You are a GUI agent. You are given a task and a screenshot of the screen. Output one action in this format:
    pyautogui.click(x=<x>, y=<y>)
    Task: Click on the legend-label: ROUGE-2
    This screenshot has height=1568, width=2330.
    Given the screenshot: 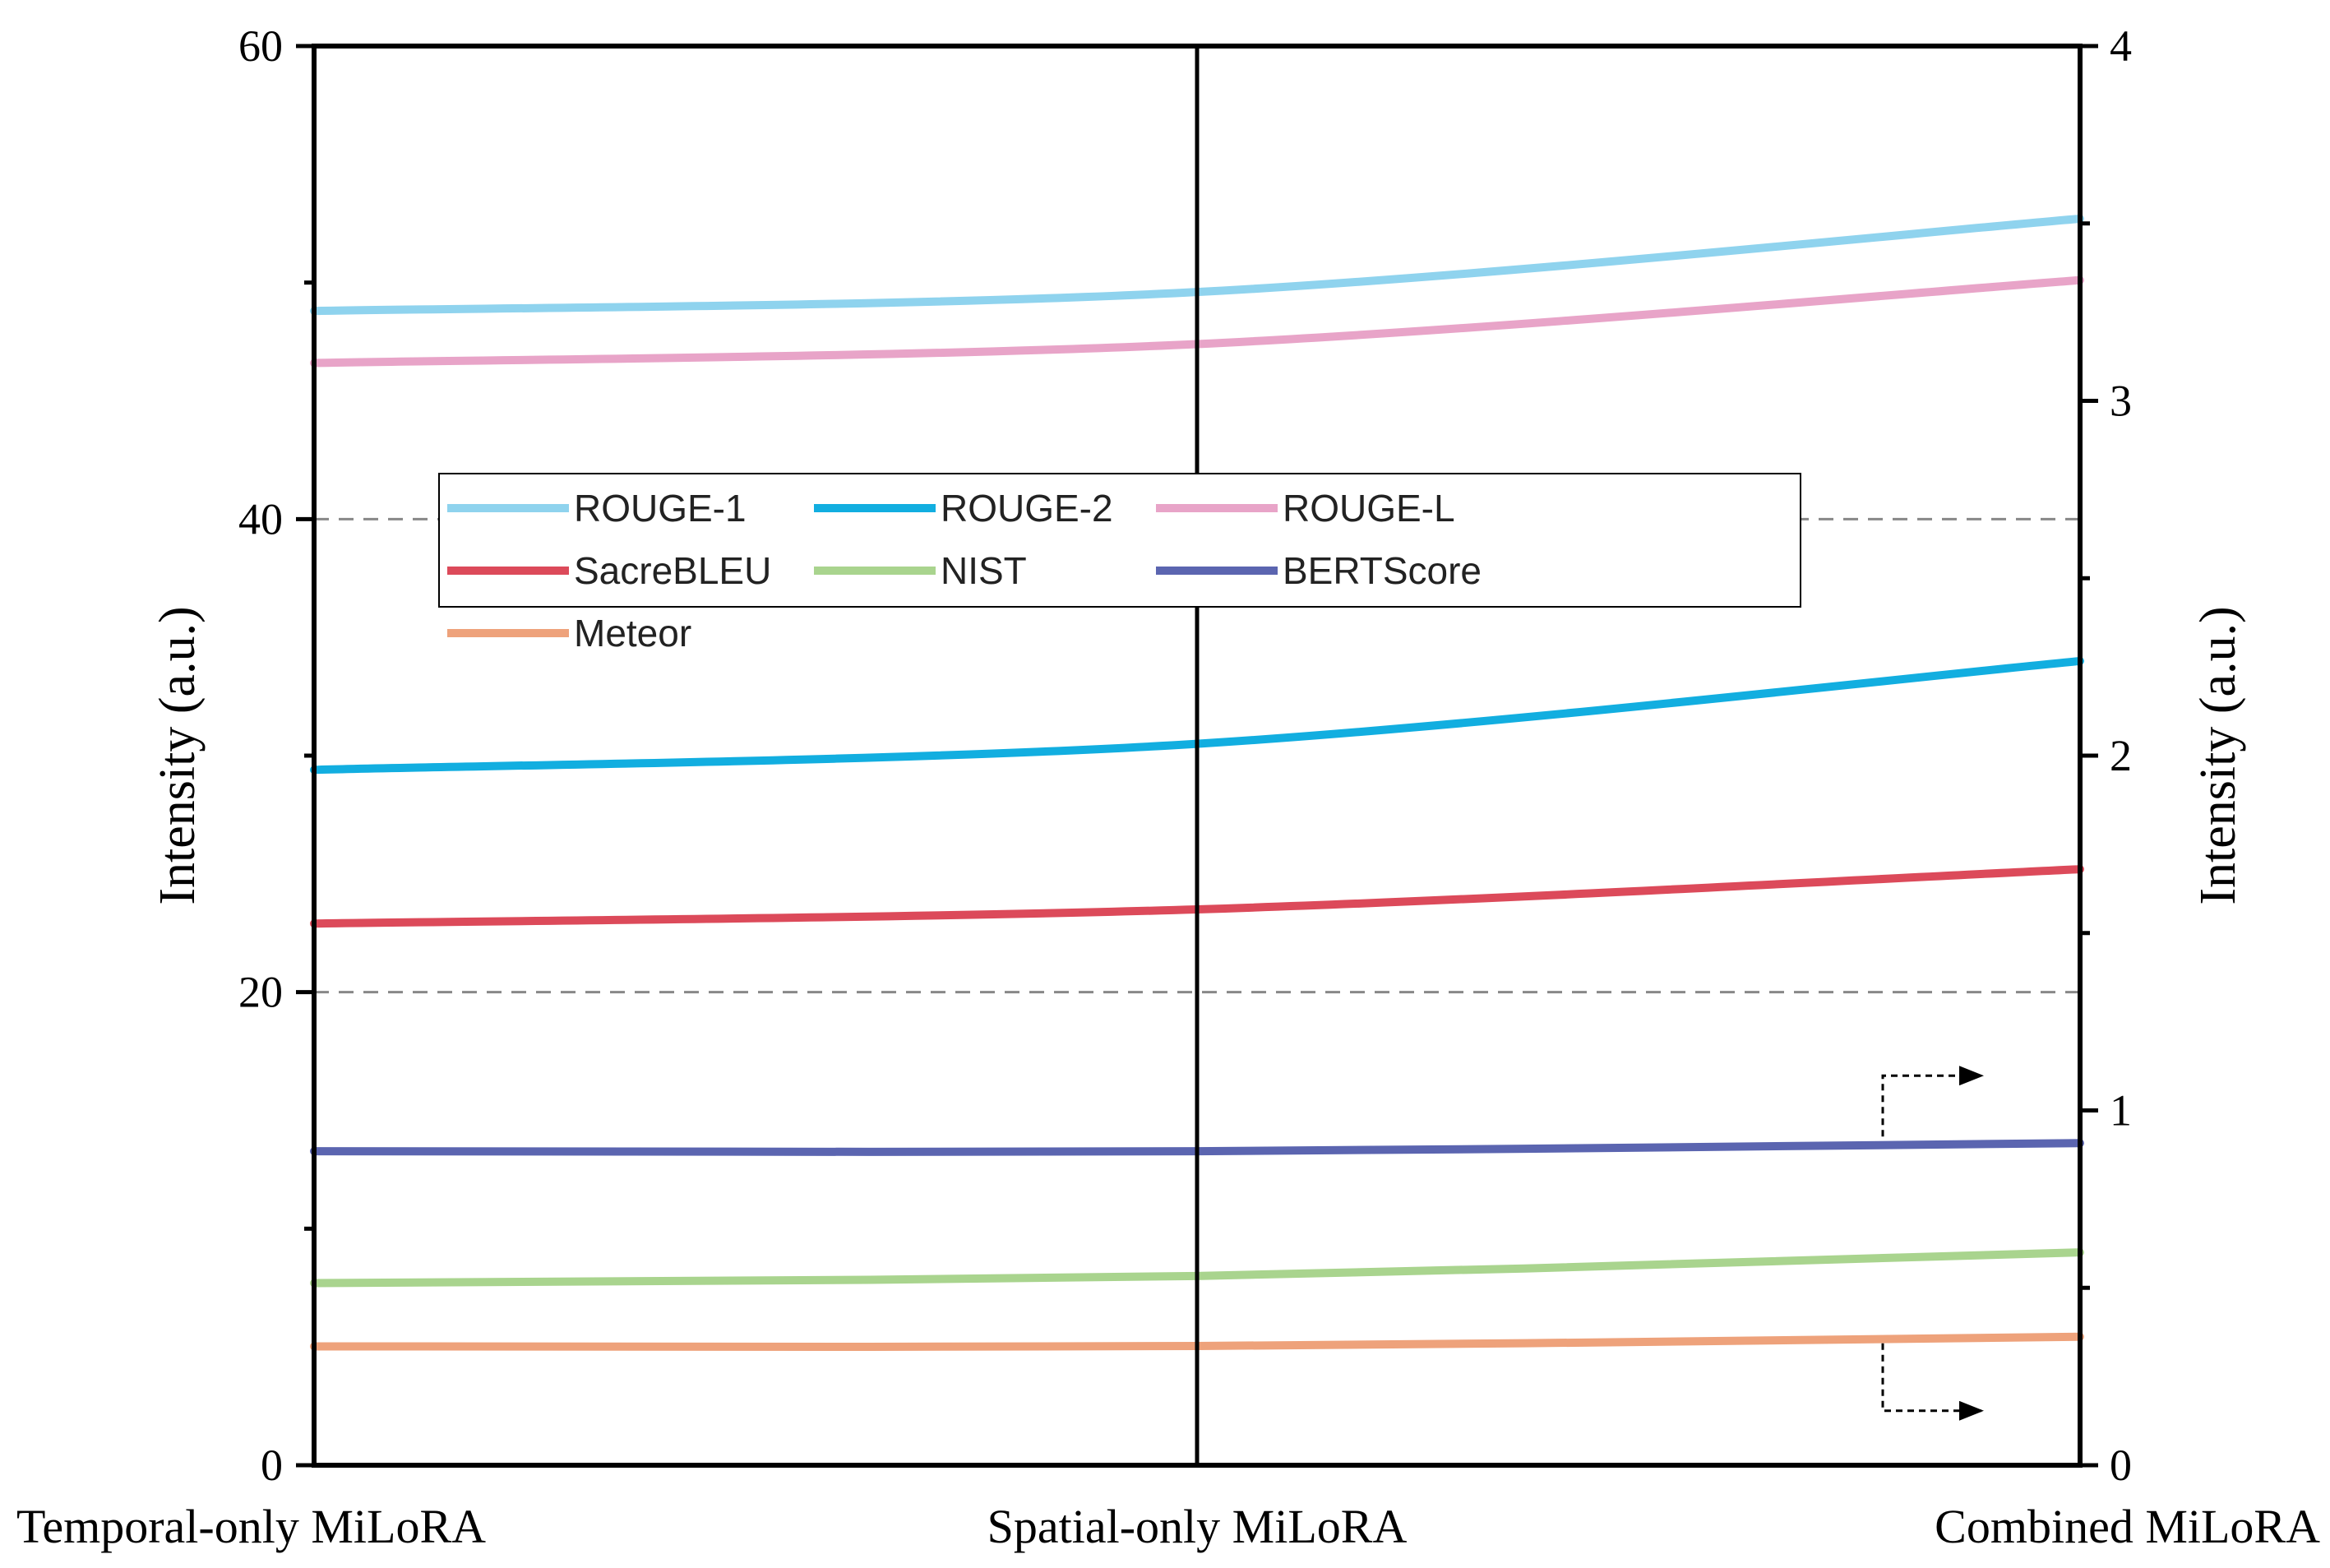 What is the action you would take?
    pyautogui.click(x=1027, y=508)
    